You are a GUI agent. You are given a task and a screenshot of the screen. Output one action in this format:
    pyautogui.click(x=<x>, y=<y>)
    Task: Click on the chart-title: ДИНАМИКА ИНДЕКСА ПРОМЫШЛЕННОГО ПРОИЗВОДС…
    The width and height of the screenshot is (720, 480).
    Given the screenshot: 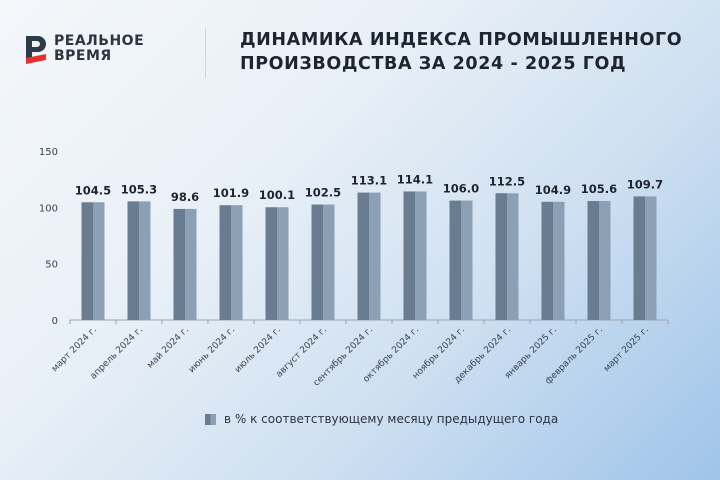 What is the action you would take?
    pyautogui.click(x=461, y=52)
    